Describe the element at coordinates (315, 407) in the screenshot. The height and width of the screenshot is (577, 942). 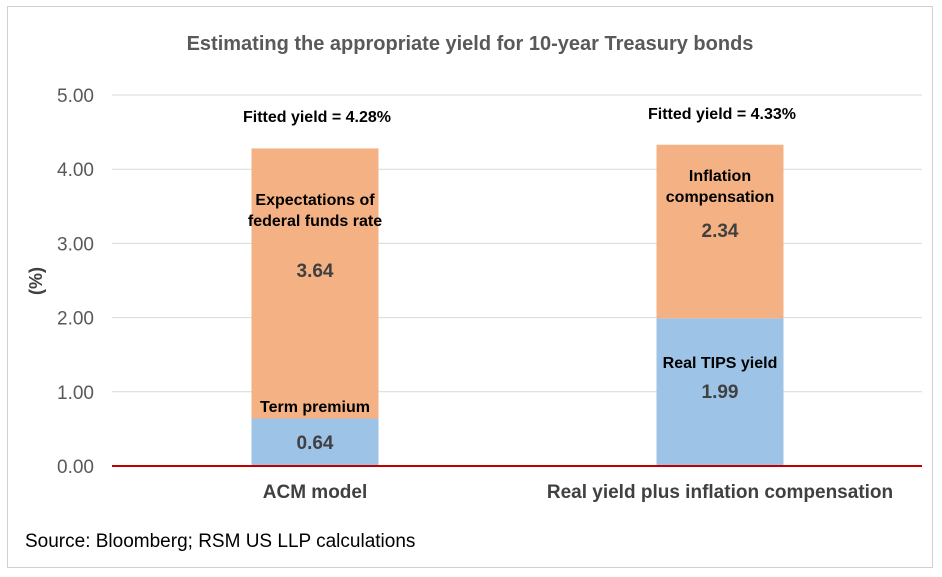
I see `segment-label: Term premium` at that location.